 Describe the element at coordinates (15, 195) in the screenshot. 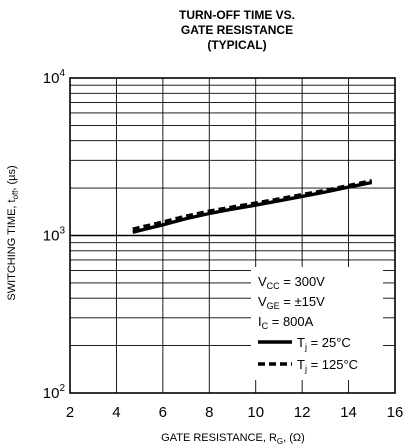

I see `y-axis-label-sub: off` at that location.